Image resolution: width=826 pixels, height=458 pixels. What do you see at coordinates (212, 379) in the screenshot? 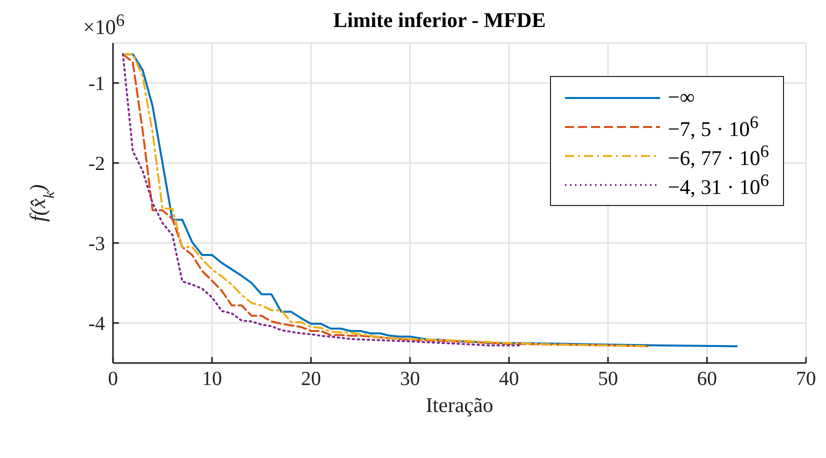
I see `x-tick-label: 10` at bounding box center [212, 379].